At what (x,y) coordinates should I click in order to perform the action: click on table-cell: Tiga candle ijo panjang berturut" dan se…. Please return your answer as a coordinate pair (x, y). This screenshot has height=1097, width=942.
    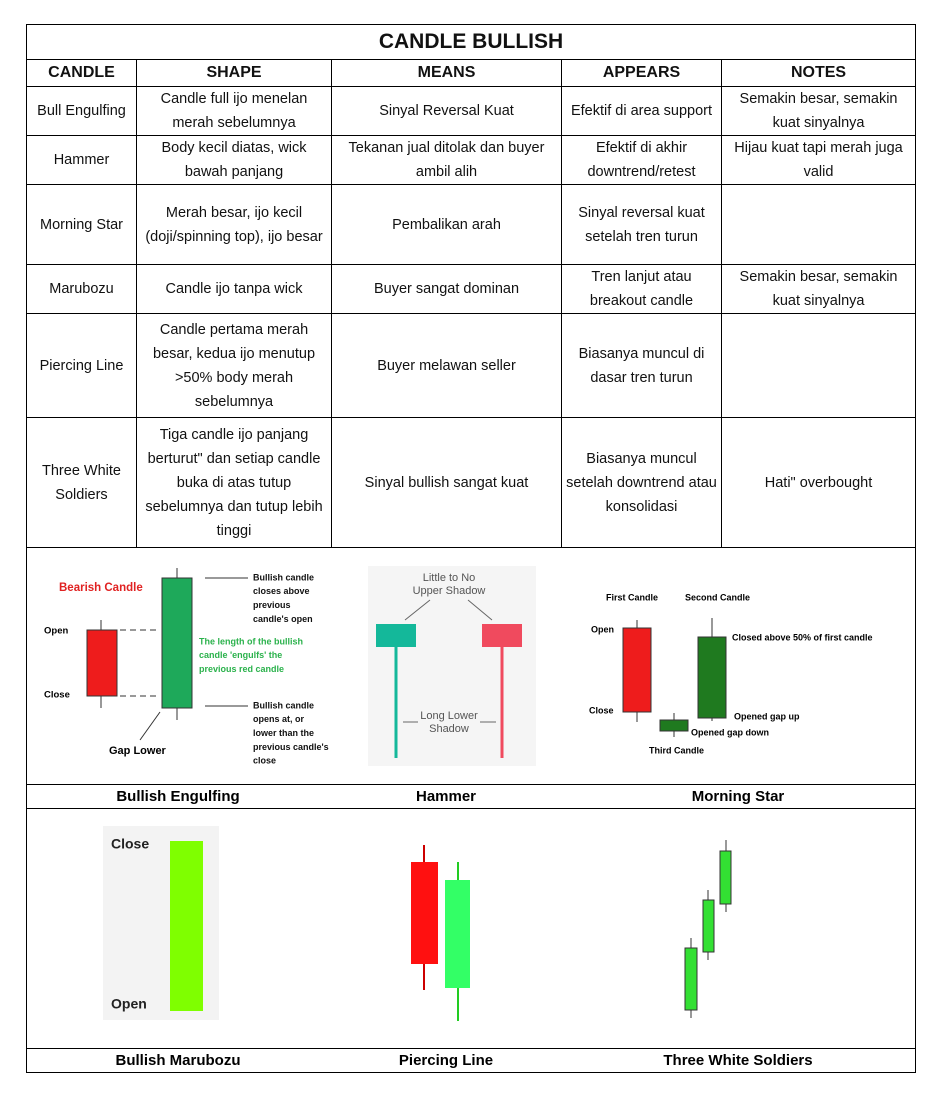
    Looking at the image, I should click on (234, 482).